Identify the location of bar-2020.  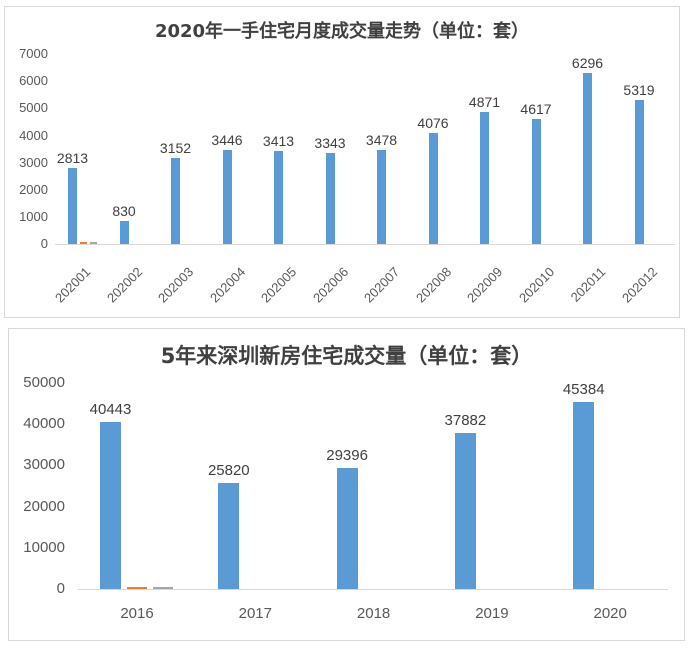
(584, 495).